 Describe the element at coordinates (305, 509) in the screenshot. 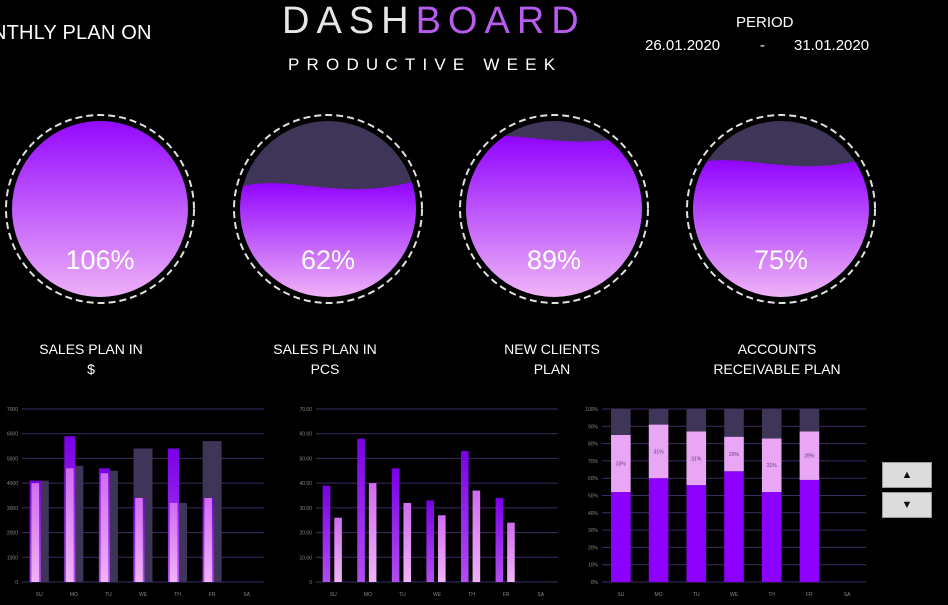

I see `tick-label: 30.00` at that location.